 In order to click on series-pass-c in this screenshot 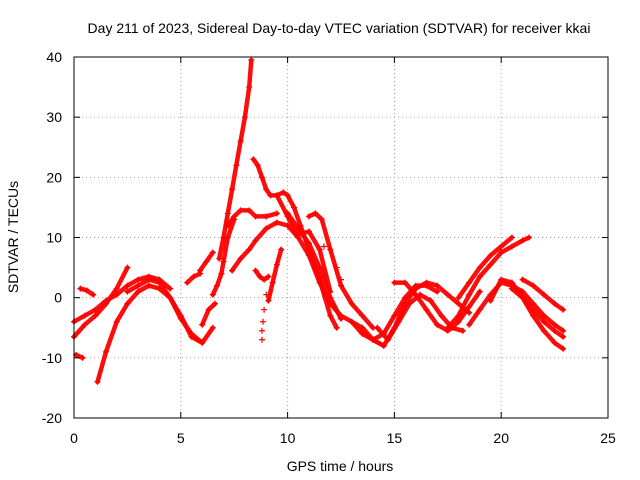, I will do `click(87, 291)`.